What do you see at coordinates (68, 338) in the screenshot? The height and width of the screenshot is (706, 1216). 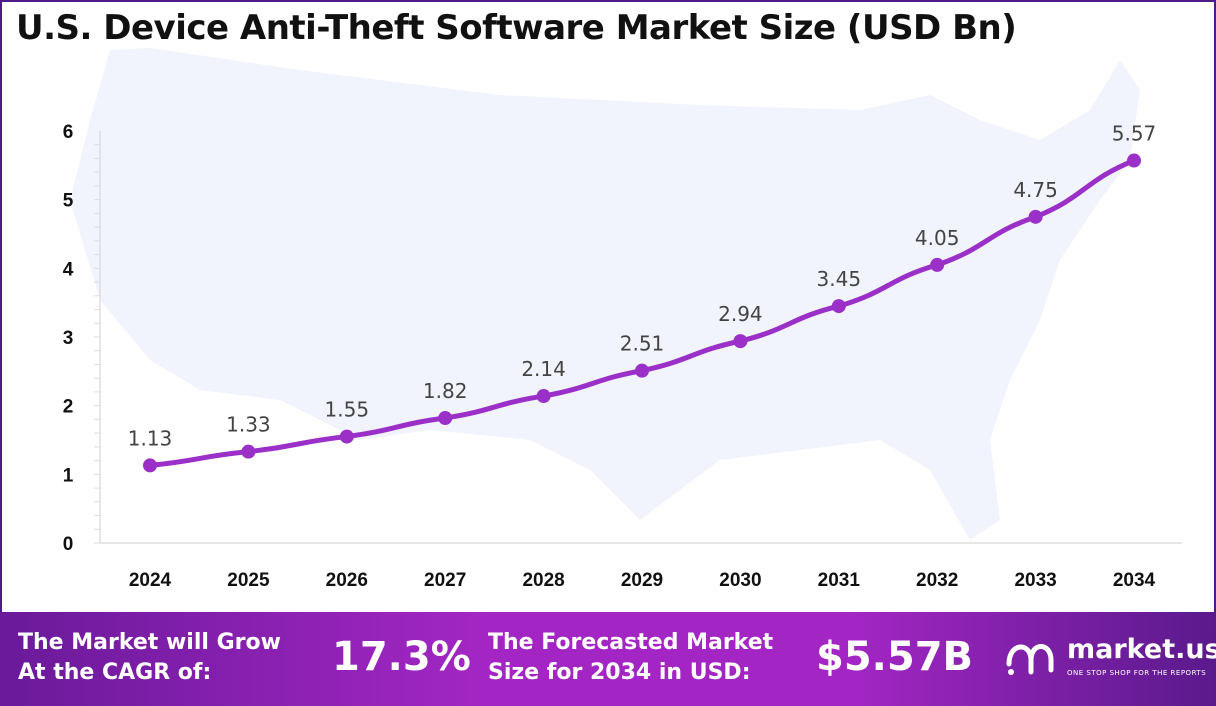 I see `y-tick-label: 3` at bounding box center [68, 338].